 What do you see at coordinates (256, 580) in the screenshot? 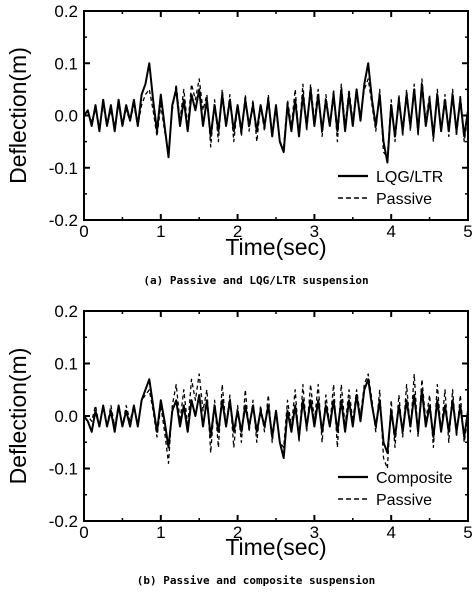
I see `chart-caption: (b) Passive and composite suspension` at bounding box center [256, 580].